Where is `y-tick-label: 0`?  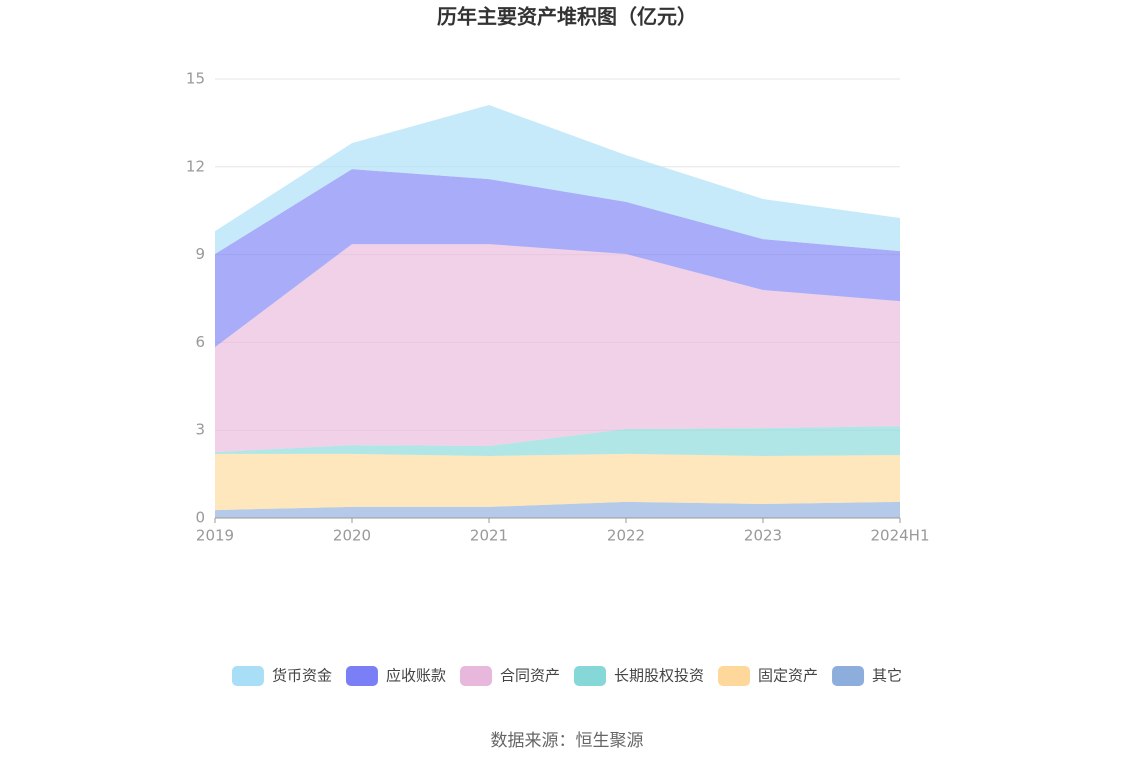
y-tick-label: 0 is located at coordinates (200, 518).